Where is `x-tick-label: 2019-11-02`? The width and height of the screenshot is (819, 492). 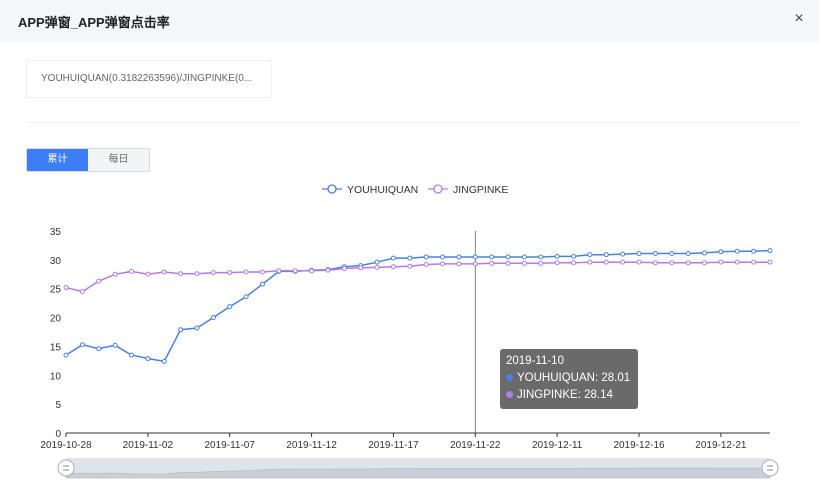
x-tick-label: 2019-11-02 is located at coordinates (148, 445).